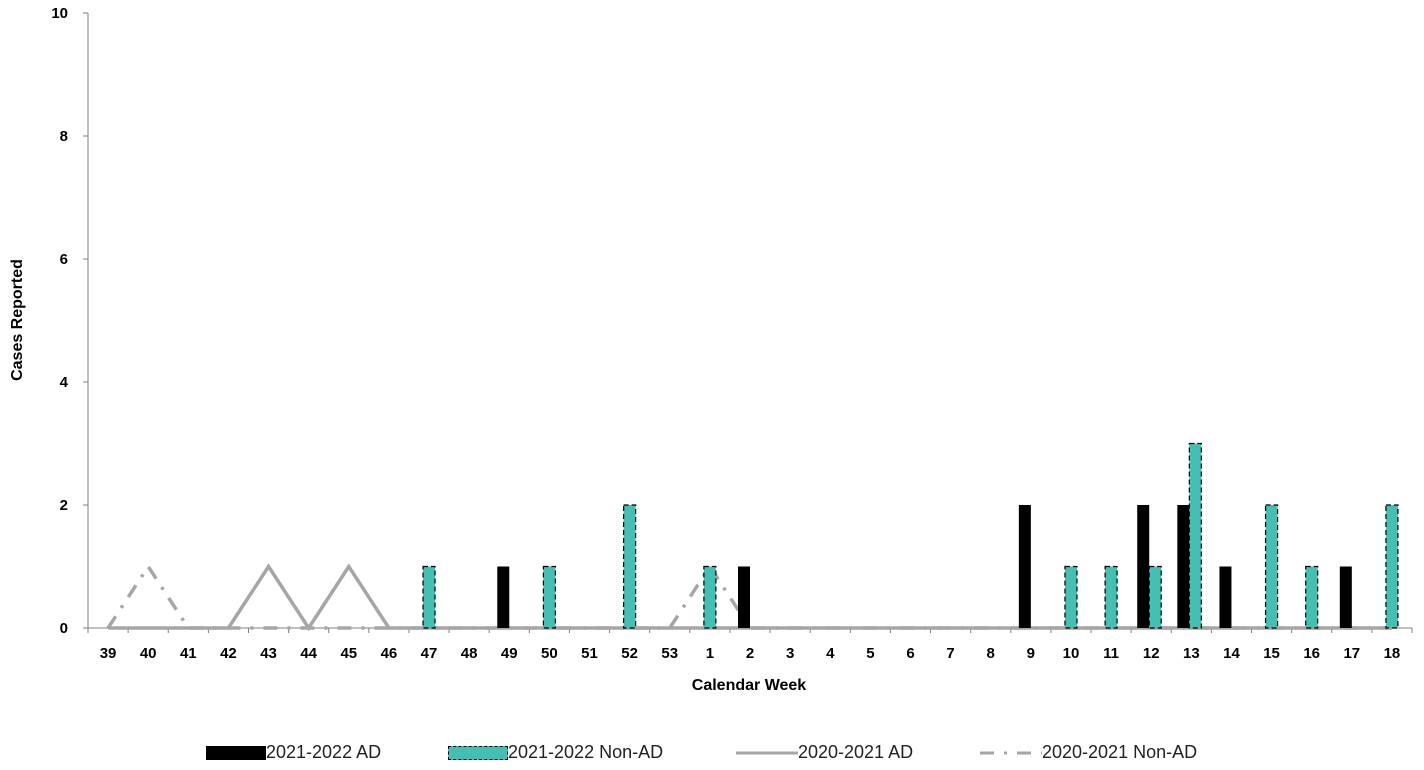 This screenshot has width=1424, height=770. Describe the element at coordinates (59, 13) in the screenshot. I see `y-tick-label: 10` at that location.